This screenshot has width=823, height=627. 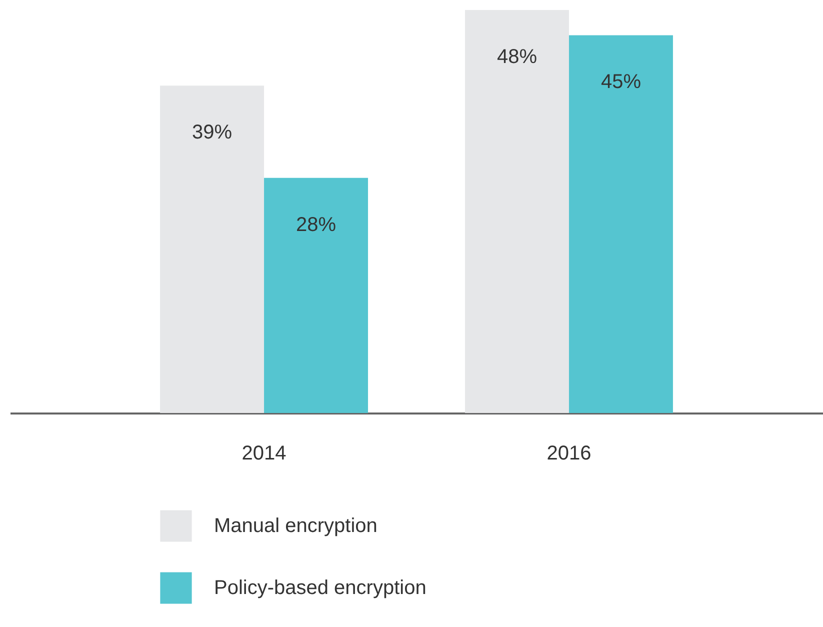 What do you see at coordinates (621, 82) in the screenshot?
I see `data-label: 45%` at bounding box center [621, 82].